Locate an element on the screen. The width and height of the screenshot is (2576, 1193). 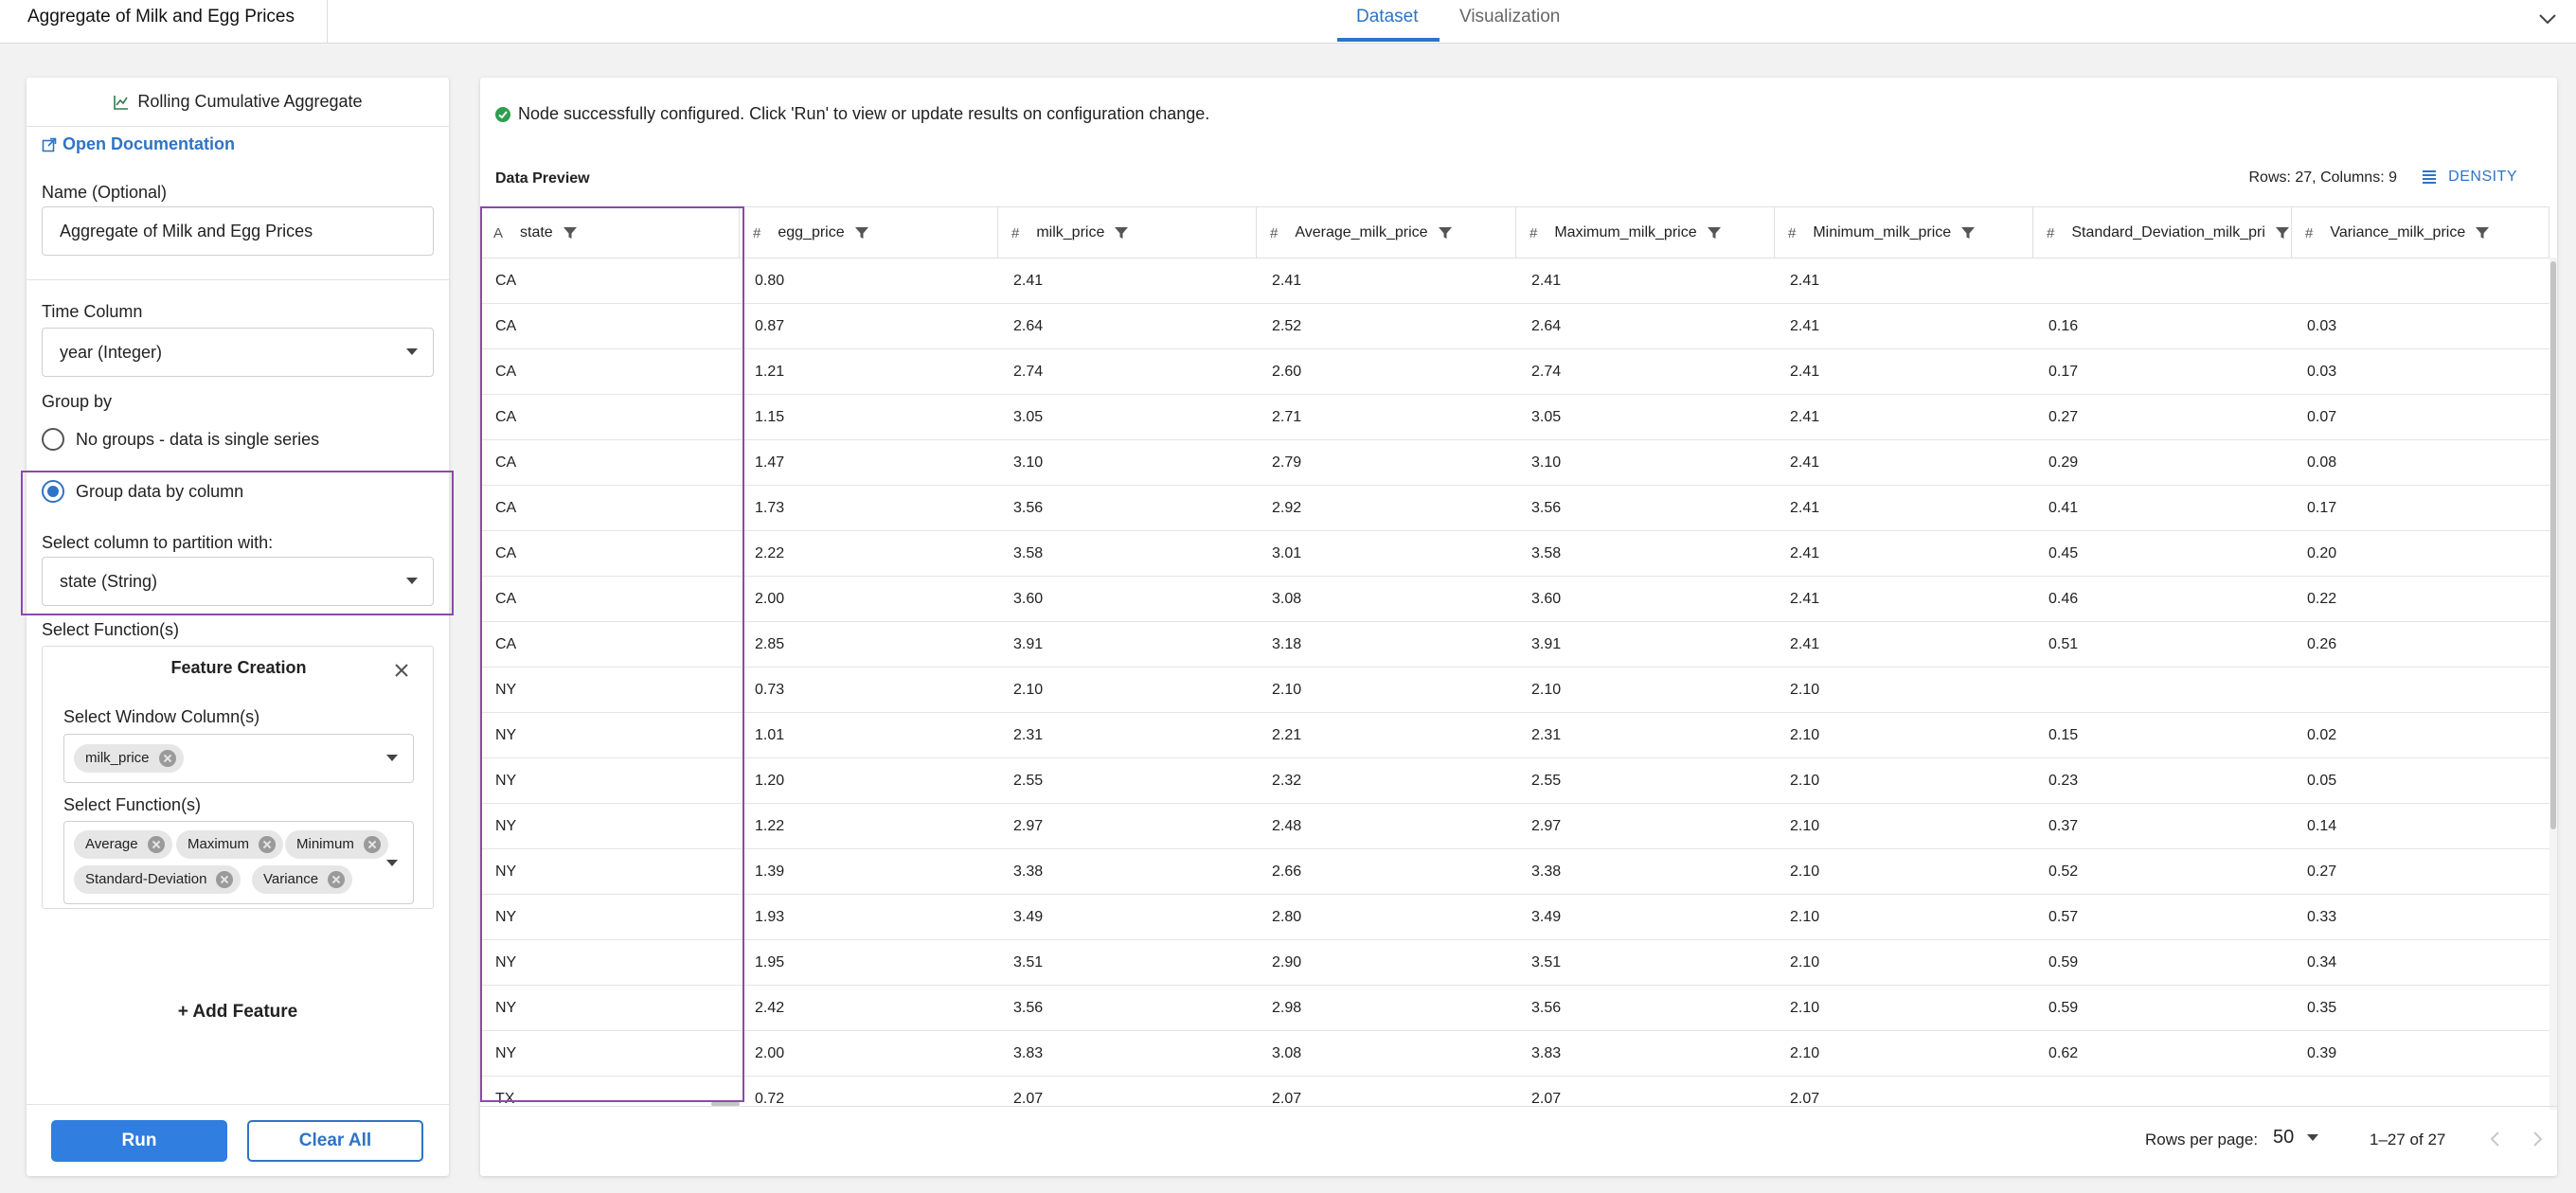
column-header-label: Variance_milk_price is located at coordinates (2398, 232).